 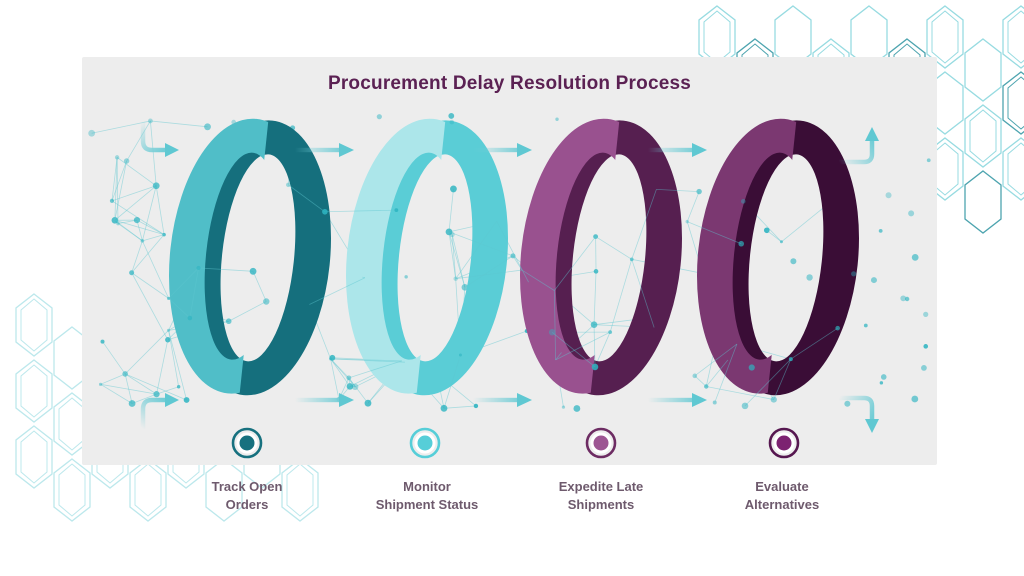 What do you see at coordinates (601, 486) in the screenshot?
I see `step-label-line: Expedite Late` at bounding box center [601, 486].